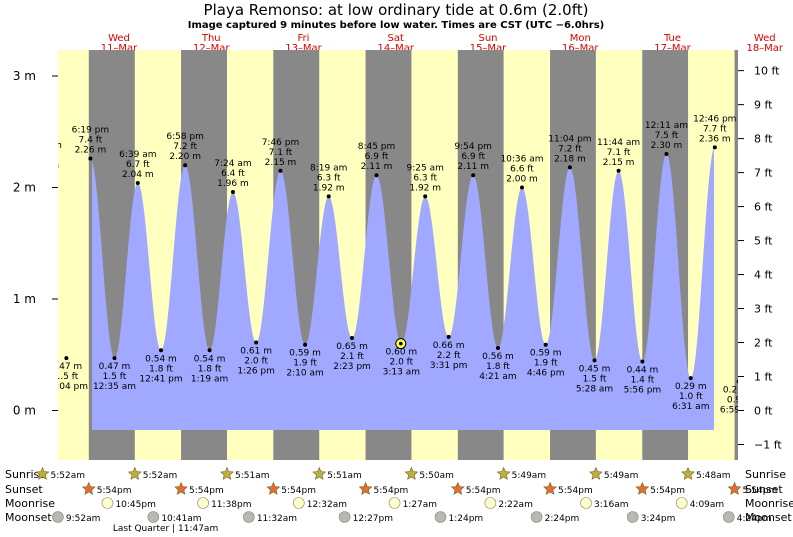  I want to click on tide-label-line: 3:31 pm, so click(449, 366).